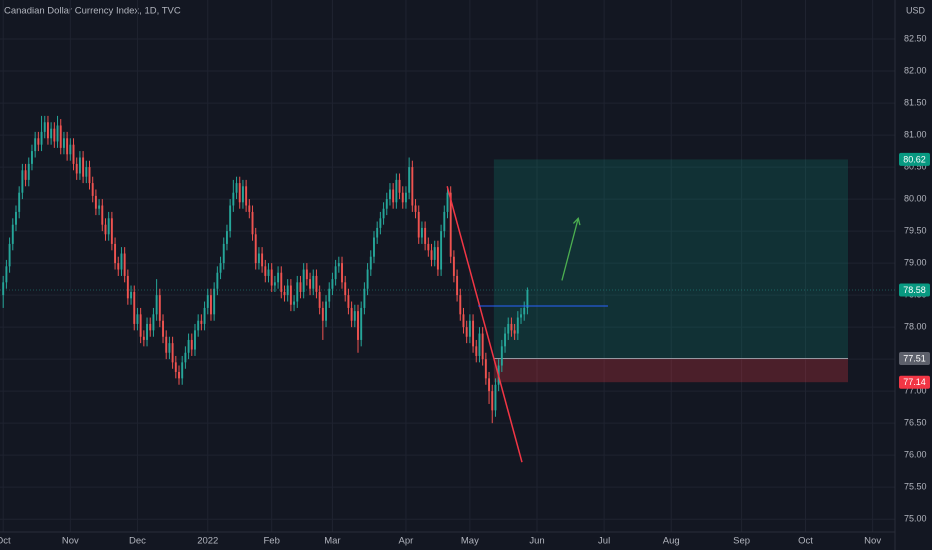  What do you see at coordinates (272, 541) in the screenshot?
I see `x-tick-label: Feb` at bounding box center [272, 541].